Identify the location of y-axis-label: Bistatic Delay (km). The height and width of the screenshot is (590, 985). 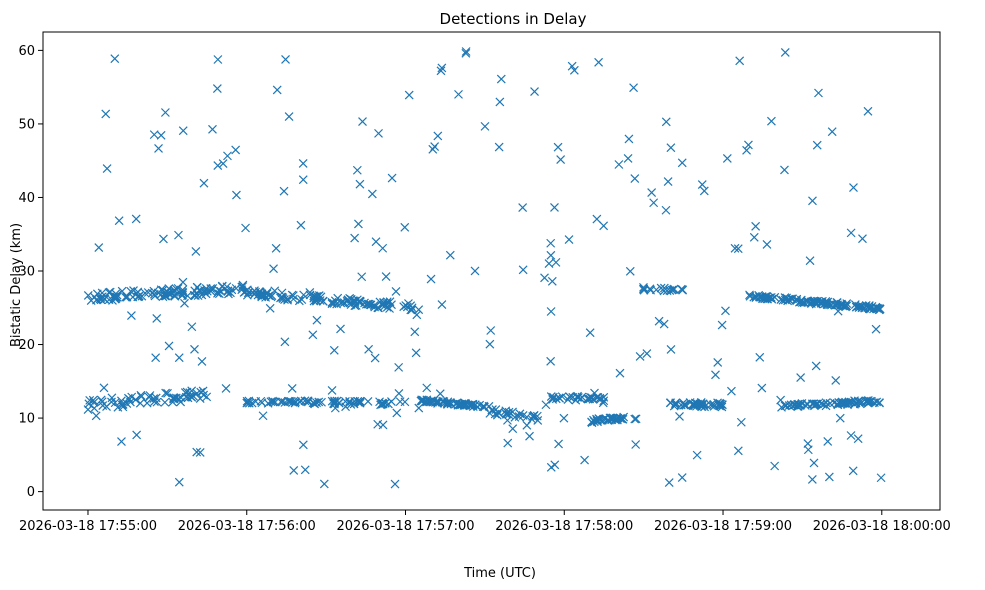
(16, 285).